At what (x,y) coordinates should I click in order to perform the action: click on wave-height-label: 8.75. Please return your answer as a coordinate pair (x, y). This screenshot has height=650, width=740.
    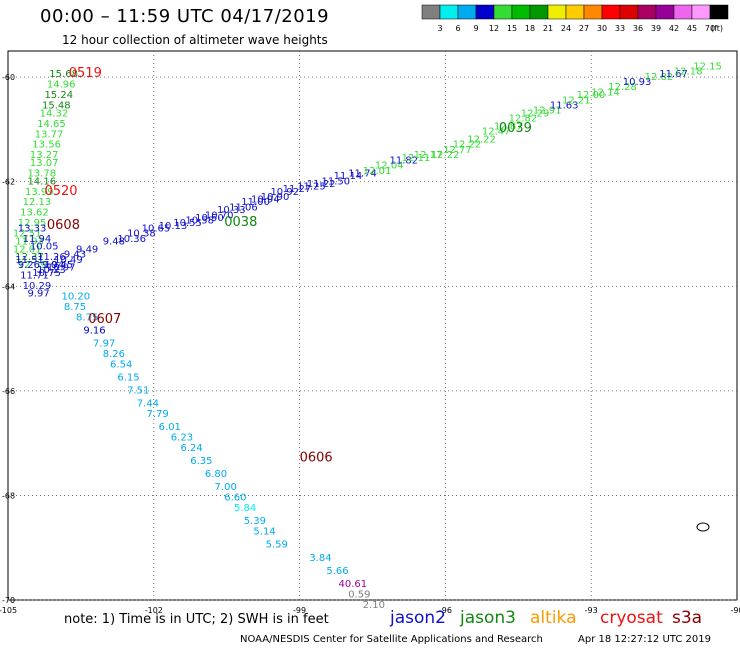
    Looking at the image, I should click on (87, 317).